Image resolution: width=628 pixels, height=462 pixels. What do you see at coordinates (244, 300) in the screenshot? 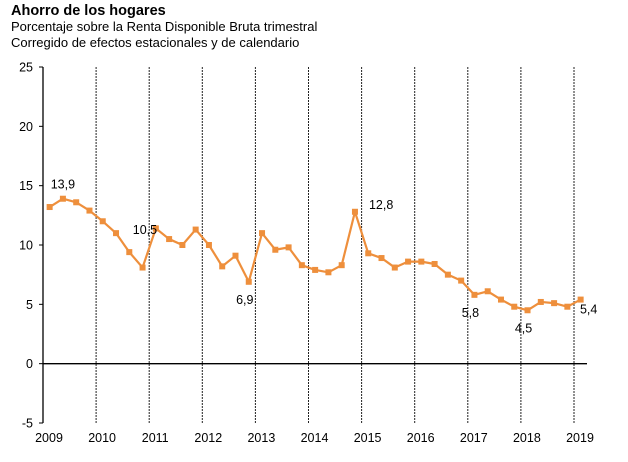
I see `data-label: 6,9` at bounding box center [244, 300].